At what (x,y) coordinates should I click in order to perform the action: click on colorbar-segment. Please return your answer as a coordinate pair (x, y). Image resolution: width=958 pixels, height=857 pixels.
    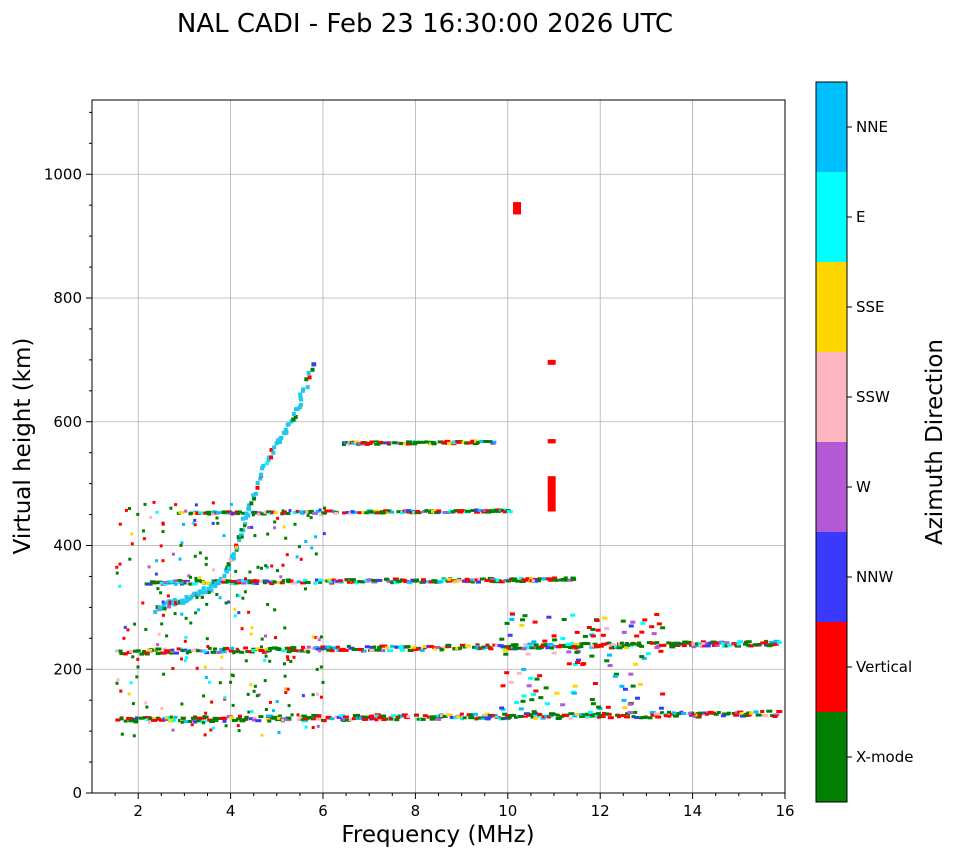
    Looking at the image, I should click on (831, 127).